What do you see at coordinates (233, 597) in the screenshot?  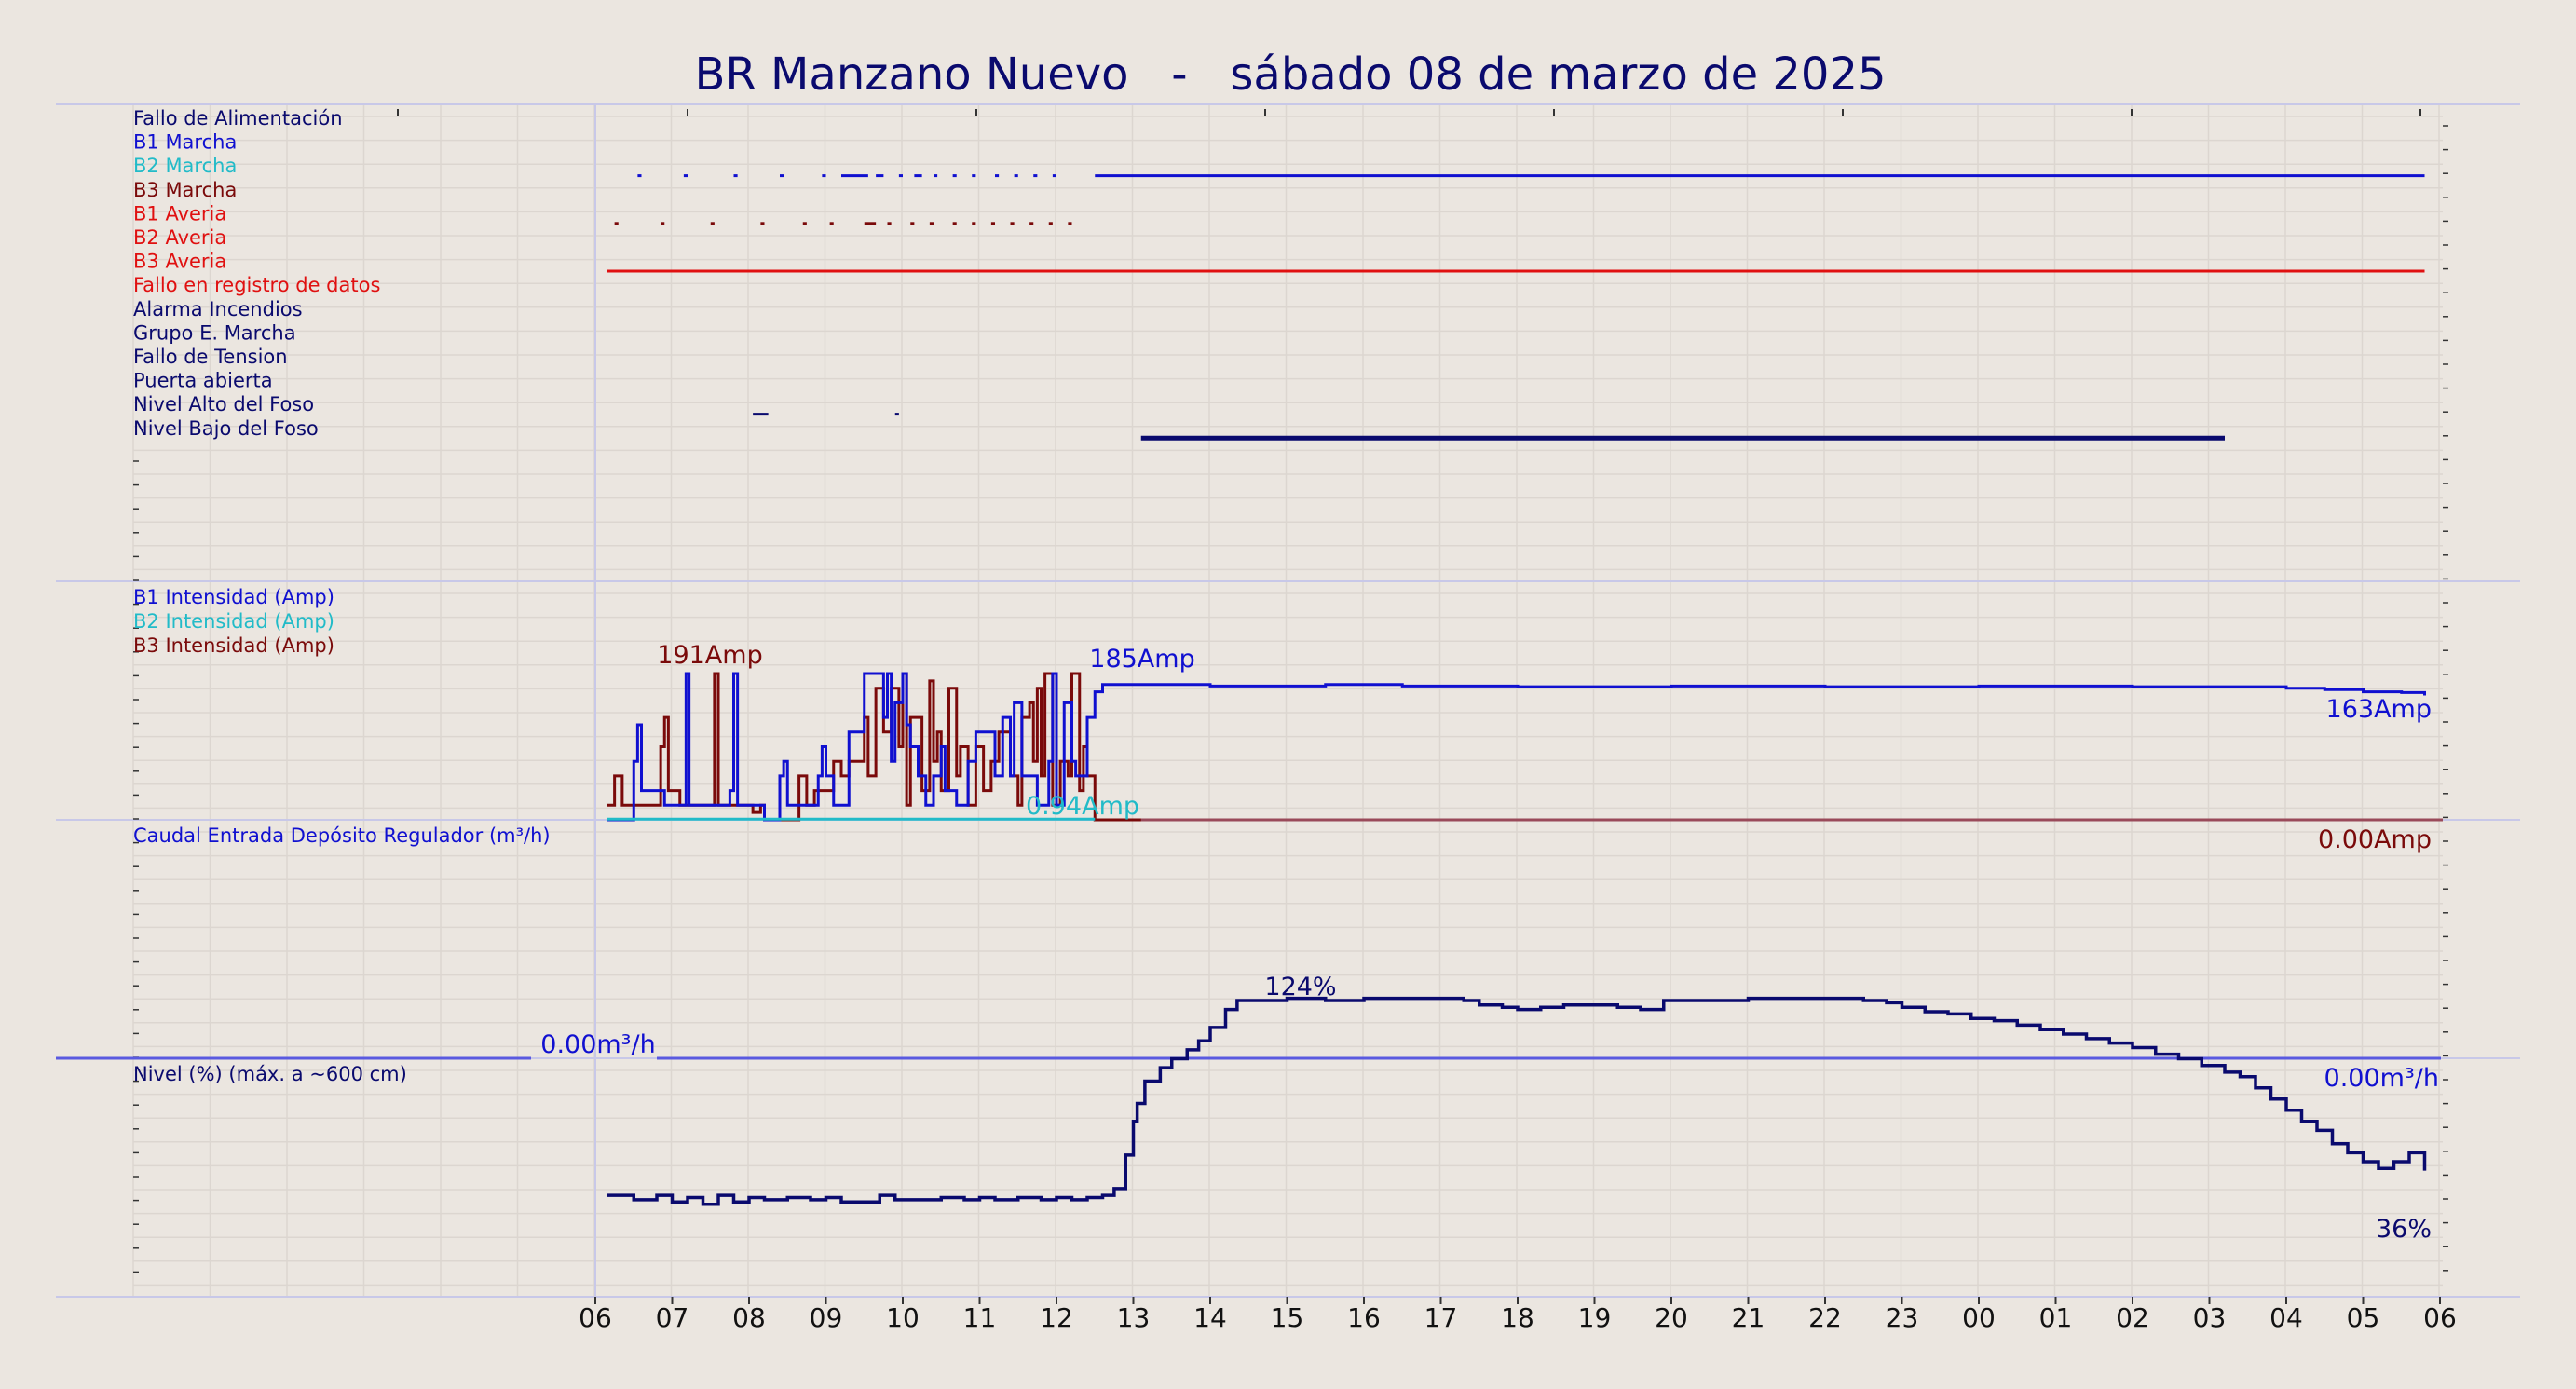 I see `current-series-label: B1 Intensidad (Amp)` at bounding box center [233, 597].